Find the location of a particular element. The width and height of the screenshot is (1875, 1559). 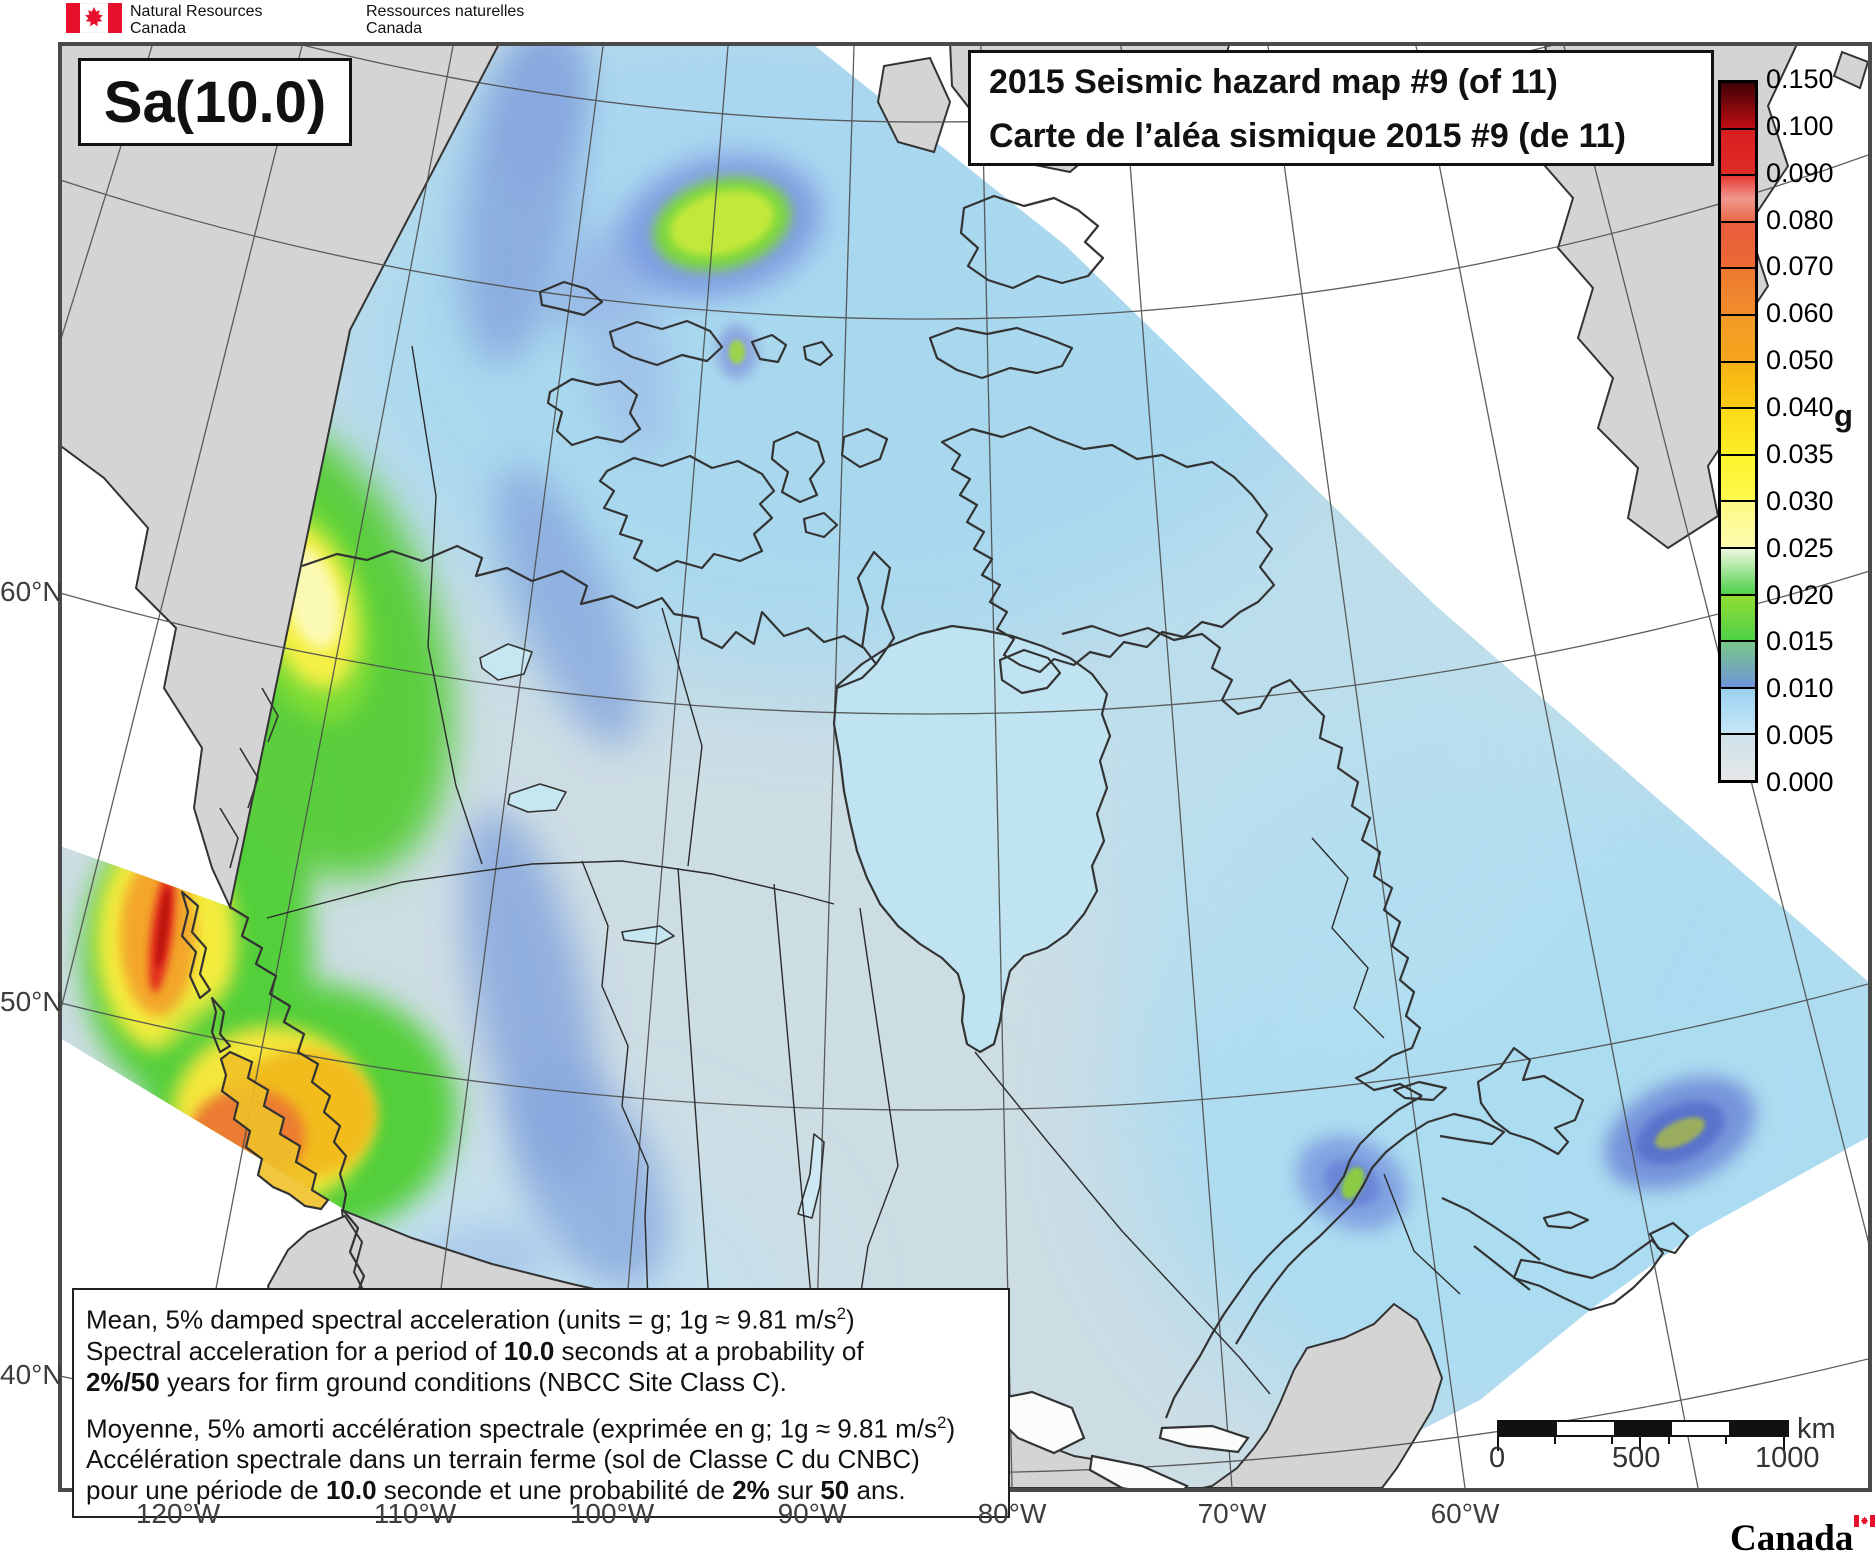

prince-edward-island is located at coordinates (1566, 1220).